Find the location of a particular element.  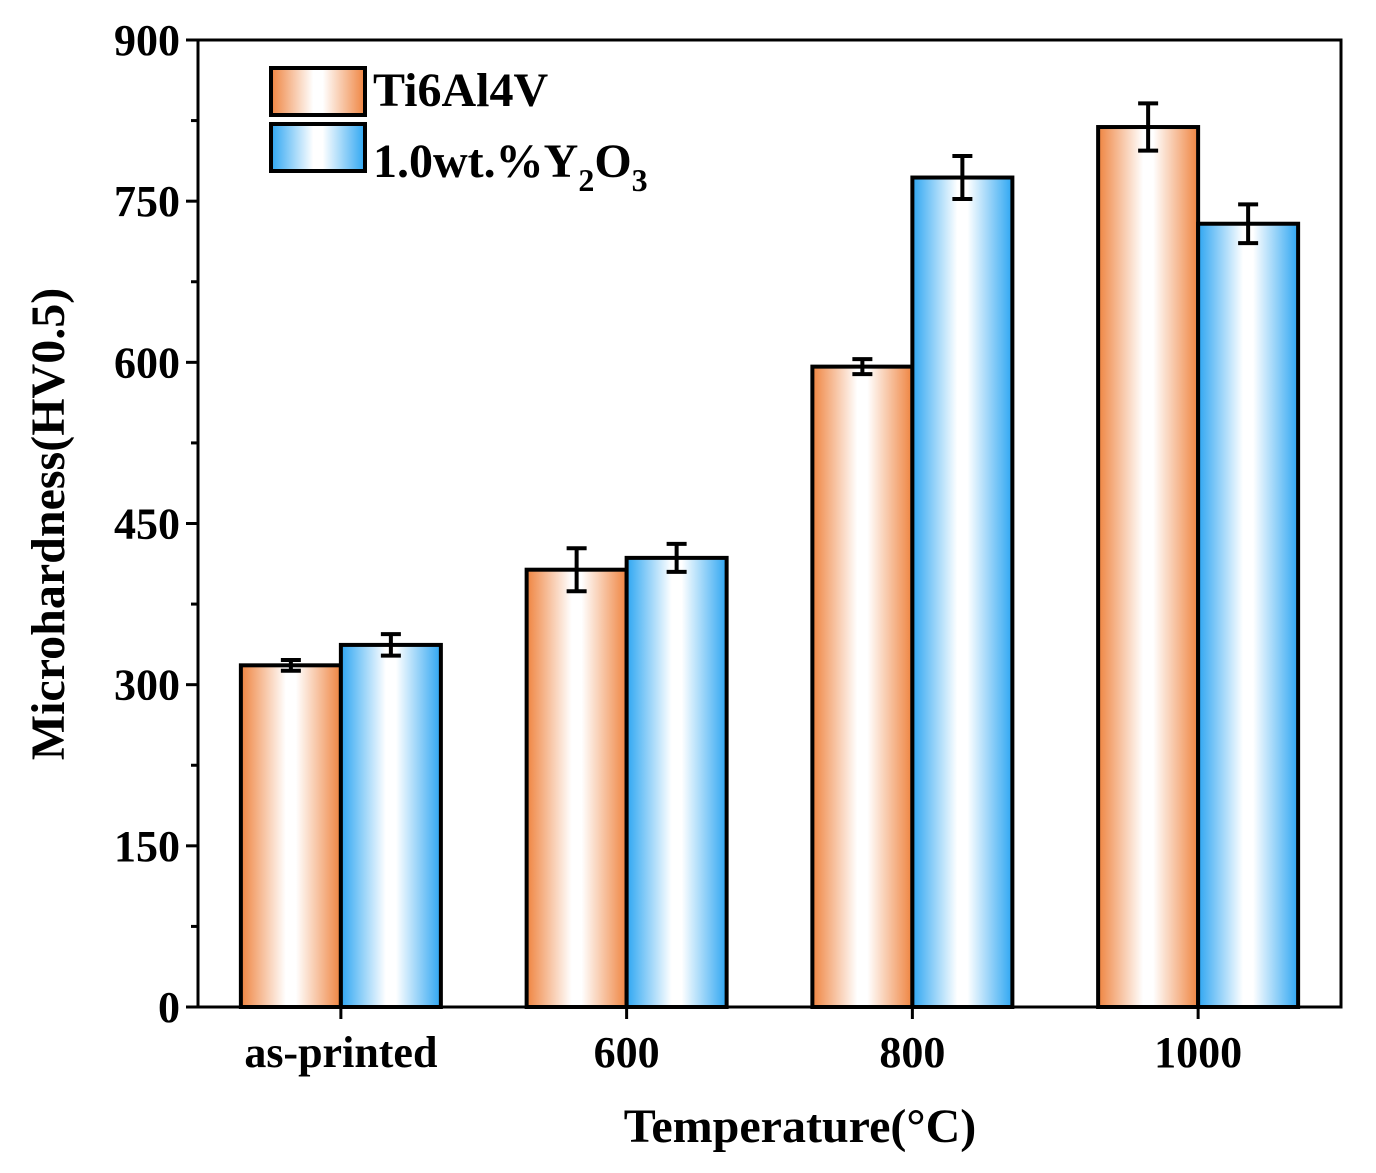

y-axis-ticks: 0 150 300 450 600 750 900 is located at coordinates (156, 524).